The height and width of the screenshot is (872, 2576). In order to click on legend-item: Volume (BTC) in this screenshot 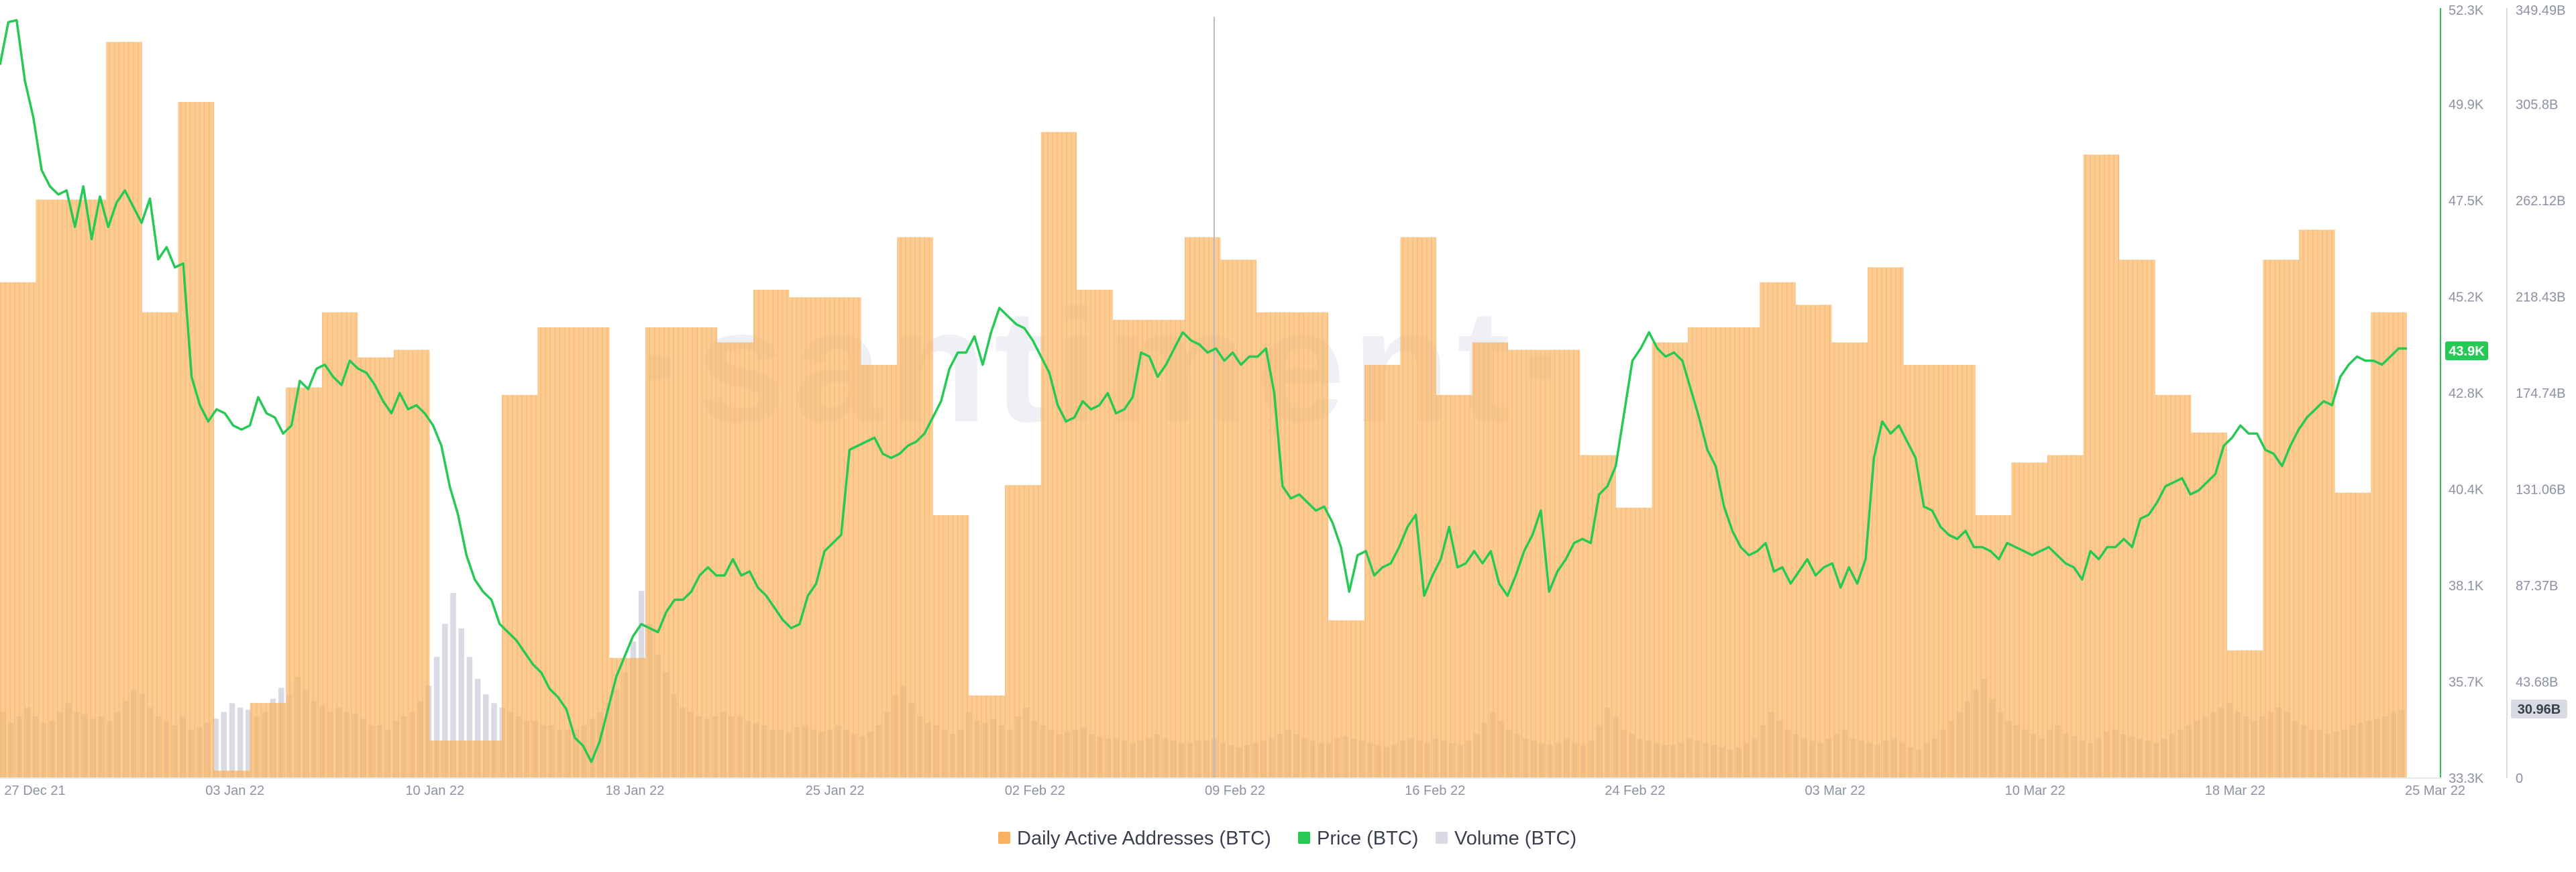, I will do `click(1506, 839)`.